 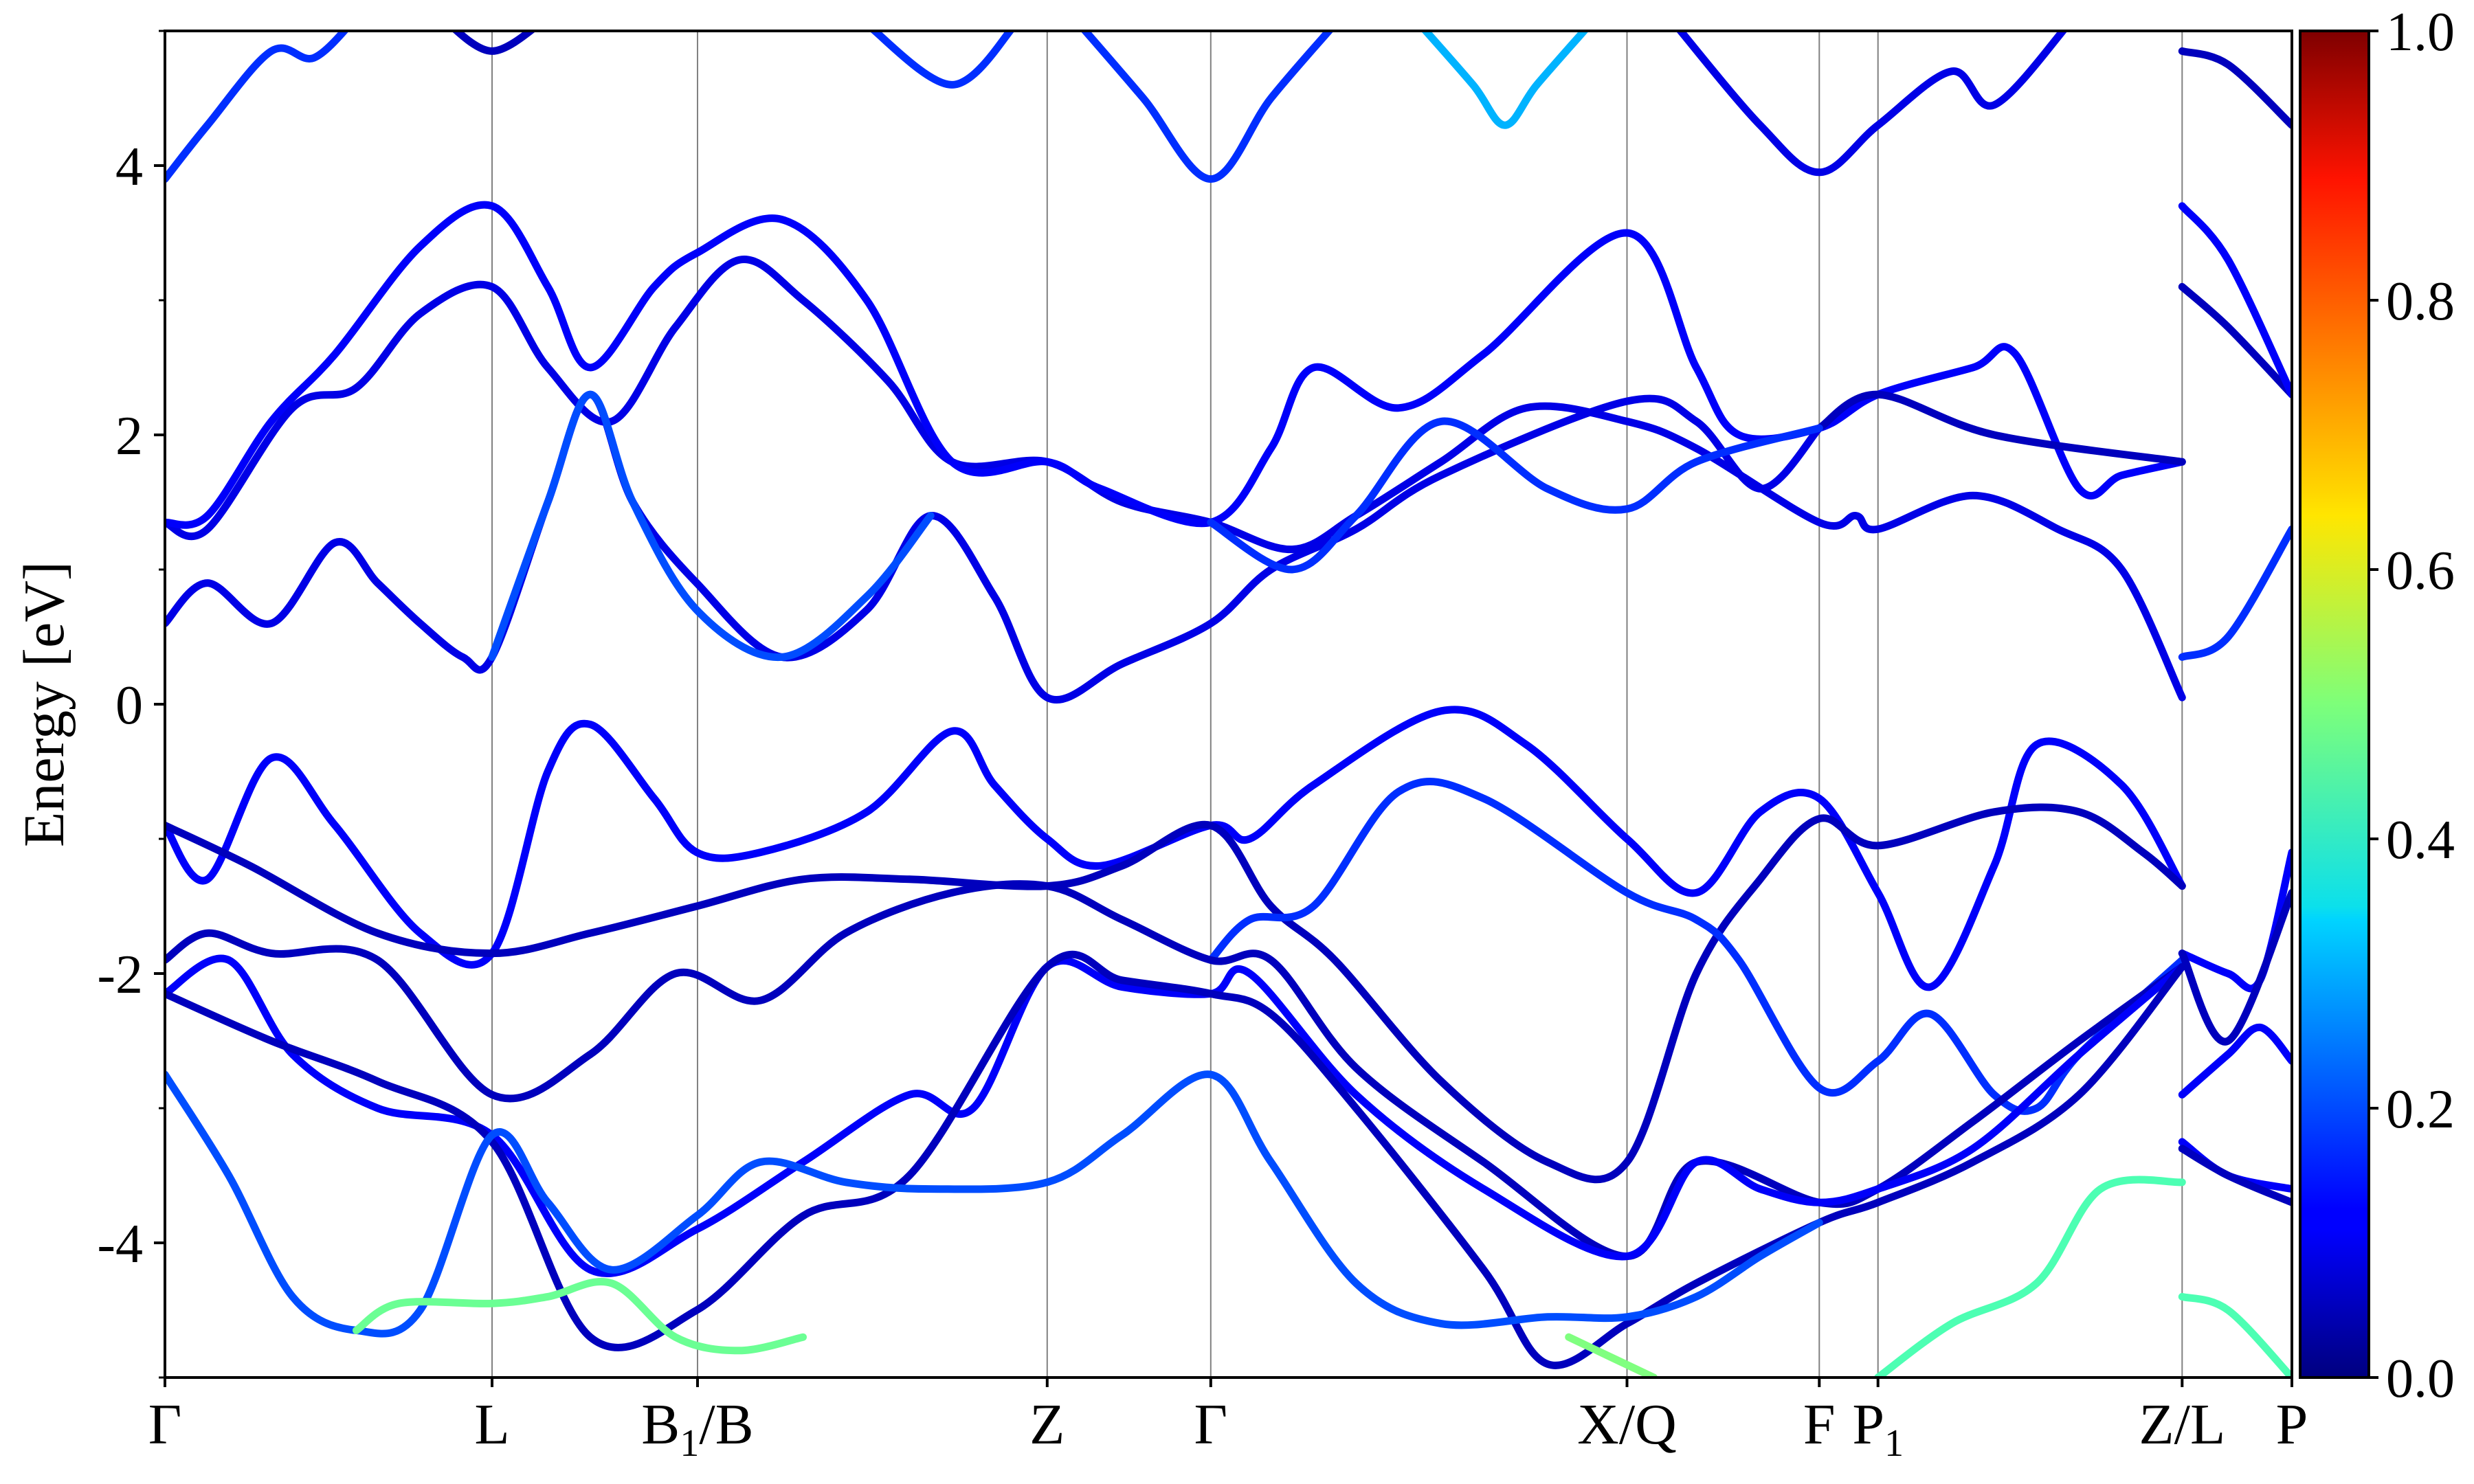 I want to click on x-tick-label: Z, so click(x=1047, y=1425).